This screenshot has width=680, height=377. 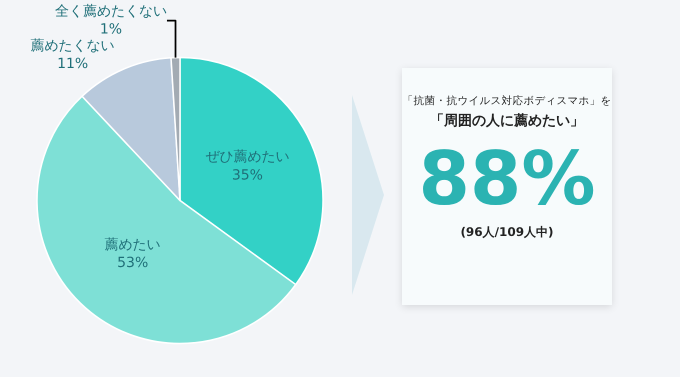 I want to click on slice-label: 薦めたい, so click(x=132, y=245).